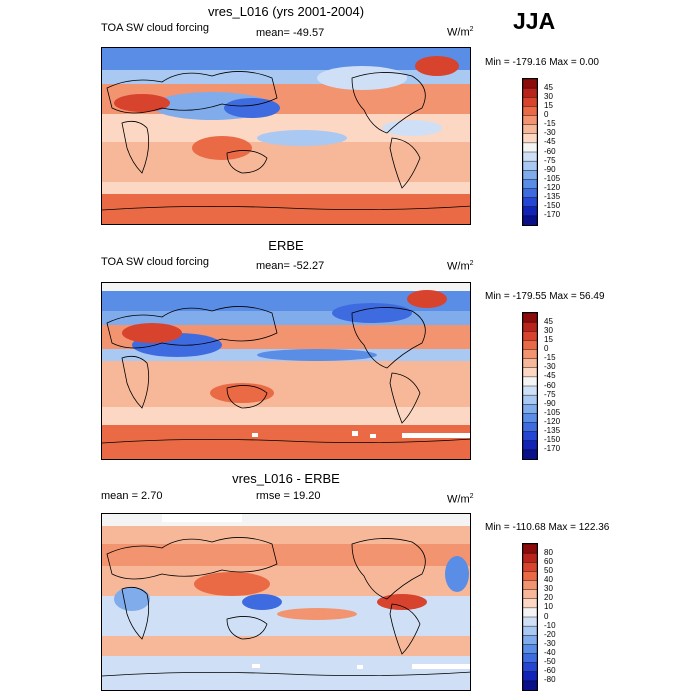  I want to click on panel-2-colorbar, so click(530, 386).